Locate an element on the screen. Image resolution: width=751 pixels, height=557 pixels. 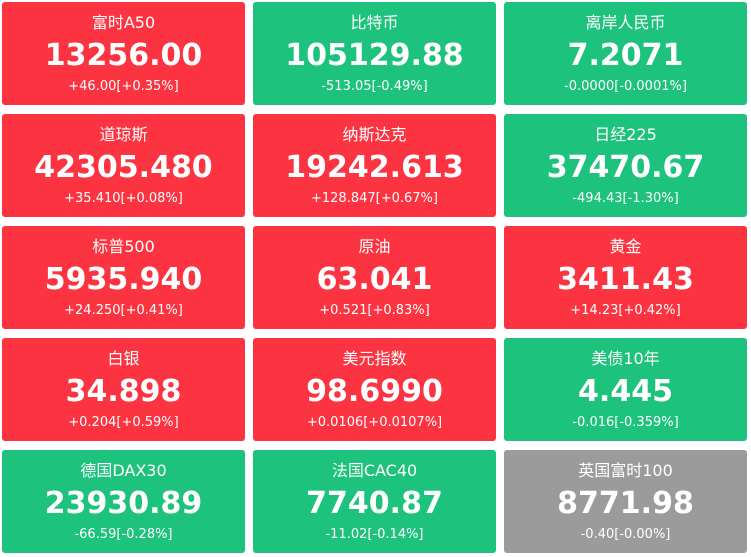
quote-price: 105129.88 is located at coordinates (374, 55).